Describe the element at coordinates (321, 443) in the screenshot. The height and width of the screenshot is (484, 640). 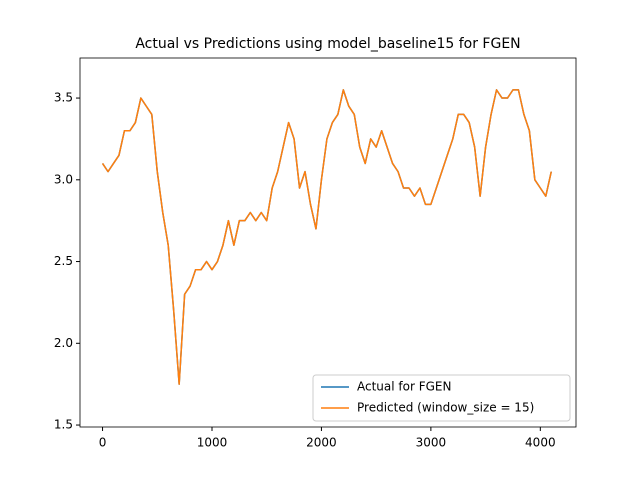
I see `x-tick-label: 2000` at that location.